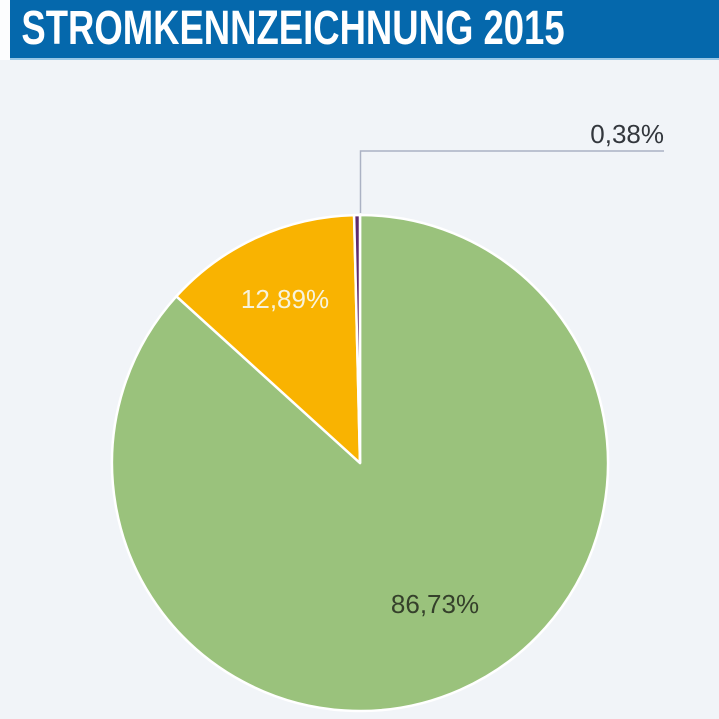  I want to click on callout-group, so click(511, 181).